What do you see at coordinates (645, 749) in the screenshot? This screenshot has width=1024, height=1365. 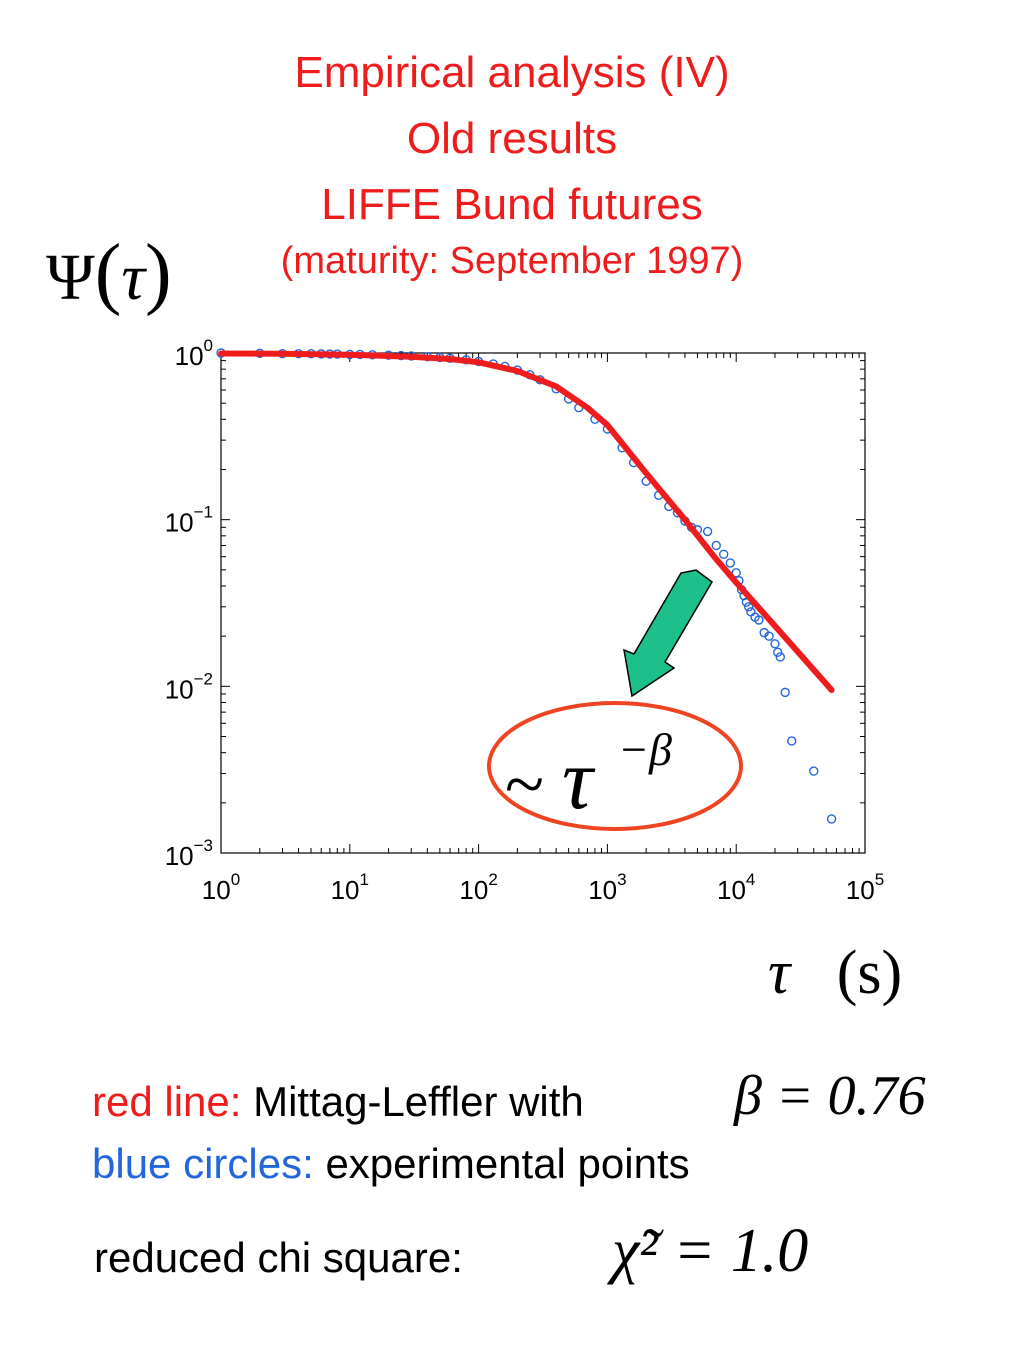 I see `annotation-exponent: −β` at bounding box center [645, 749].